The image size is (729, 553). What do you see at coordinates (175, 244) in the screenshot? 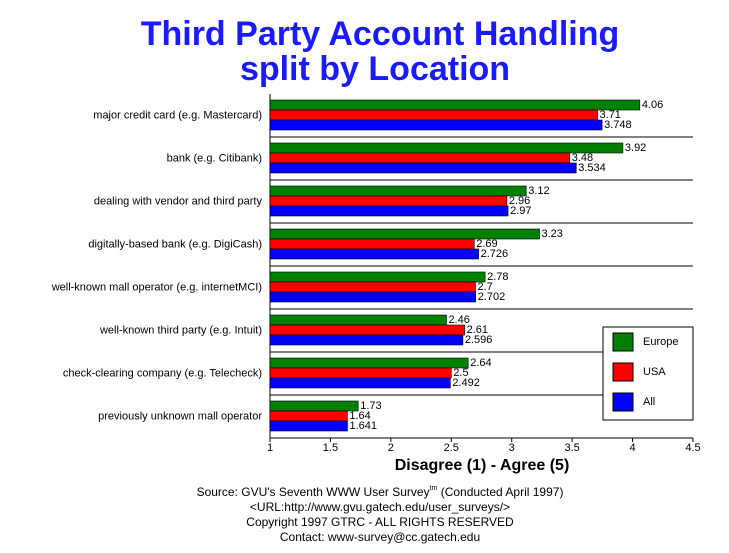
I see `y-tick-label: digitally-based bank (e.g. DigiCash)` at bounding box center [175, 244].